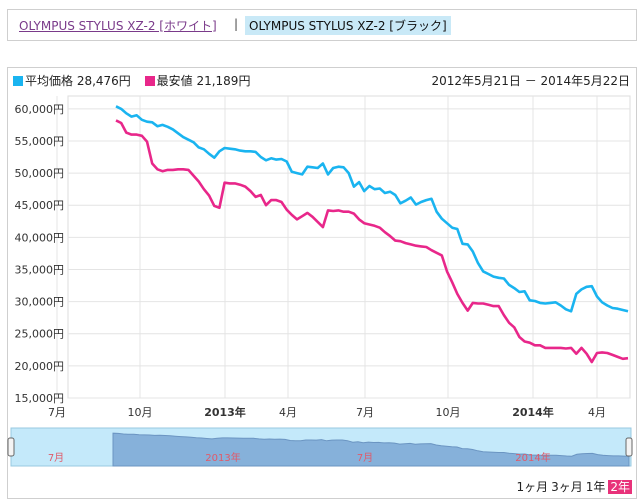 The image size is (644, 503). What do you see at coordinates (40, 109) in the screenshot?
I see `y-tick-label: 60,000円` at bounding box center [40, 109].